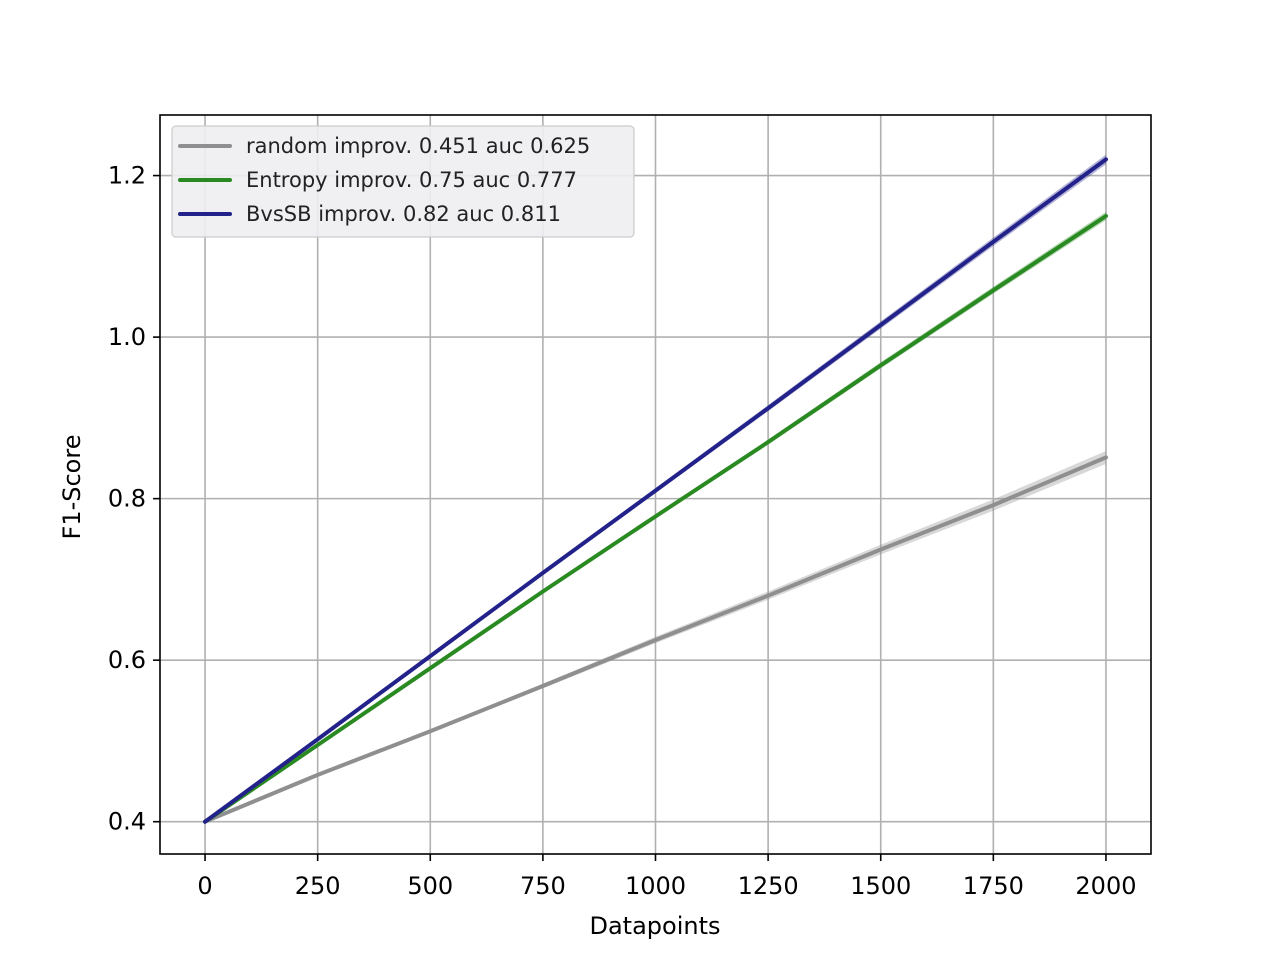 This screenshot has height=960, width=1280. I want to click on x-tick-label: 1250, so click(768, 886).